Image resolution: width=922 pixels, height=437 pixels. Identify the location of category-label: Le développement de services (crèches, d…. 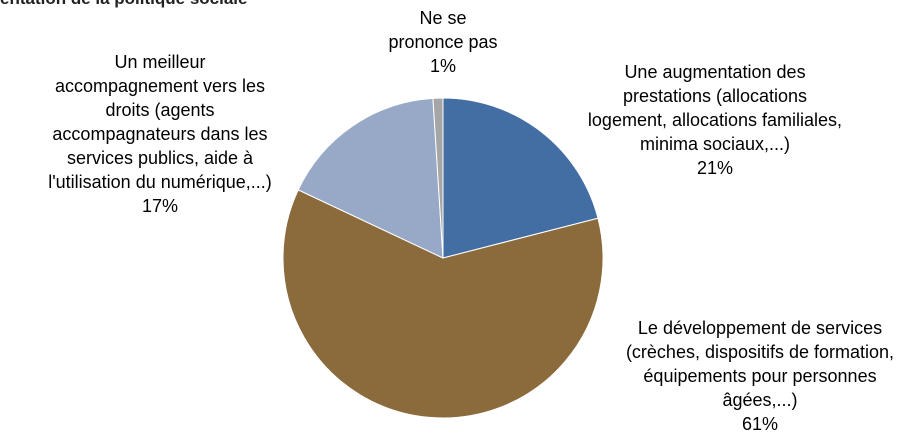
(760, 364).